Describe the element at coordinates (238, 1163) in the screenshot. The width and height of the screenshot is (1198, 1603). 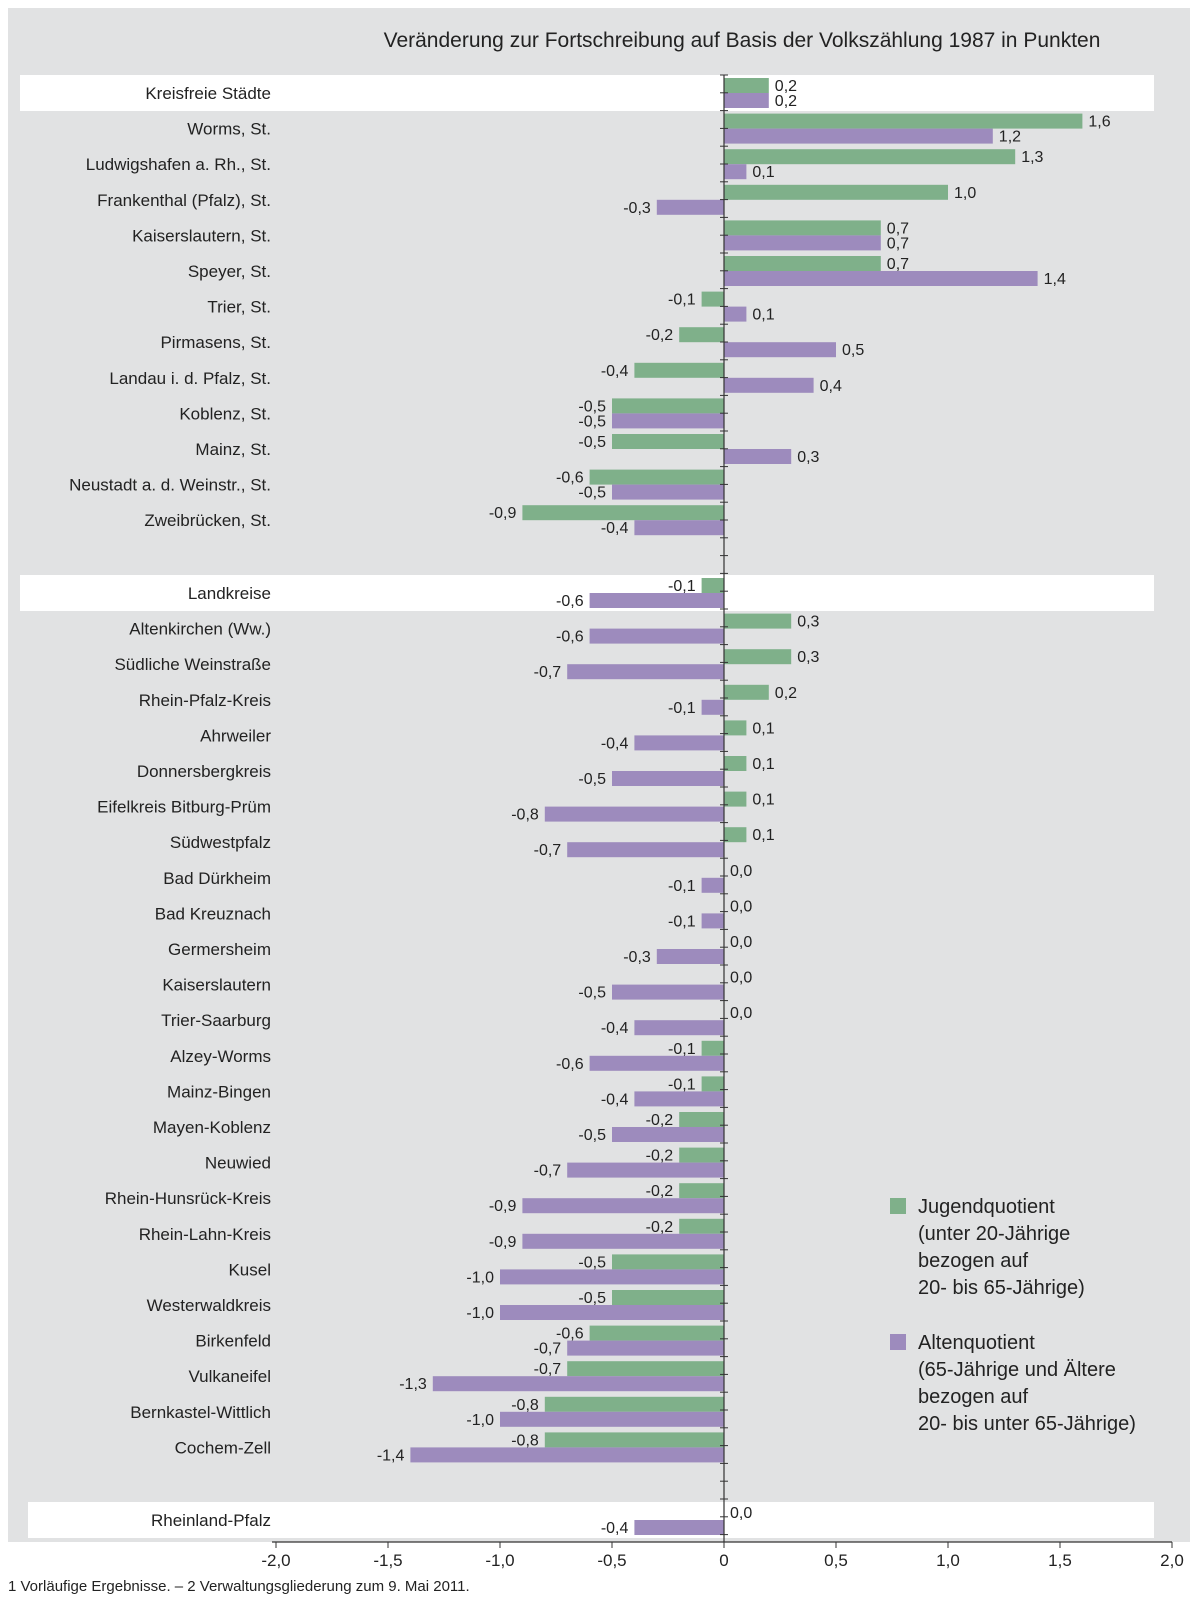
I see `category-label: Neuwied` at that location.